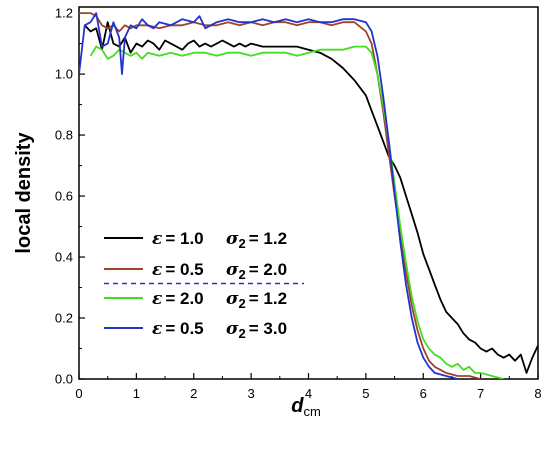 Image resolution: width=550 pixels, height=449 pixels. Describe the element at coordinates (297, 406) in the screenshot. I see `x-axis-title-main: d` at that location.